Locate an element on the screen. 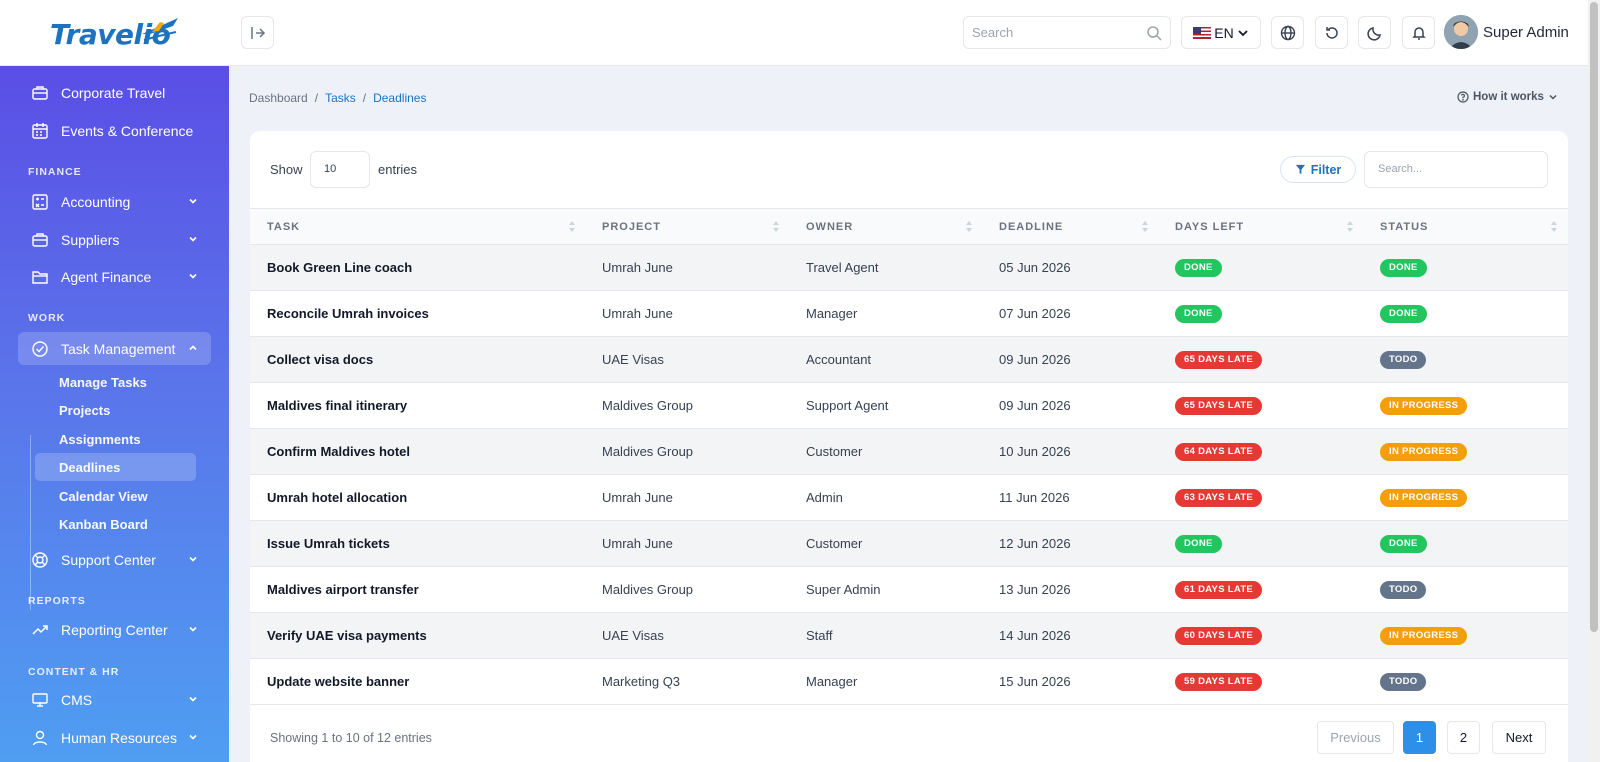 The image size is (1600, 762). days-left-badge: 60 DAYS LATE is located at coordinates (1219, 636).